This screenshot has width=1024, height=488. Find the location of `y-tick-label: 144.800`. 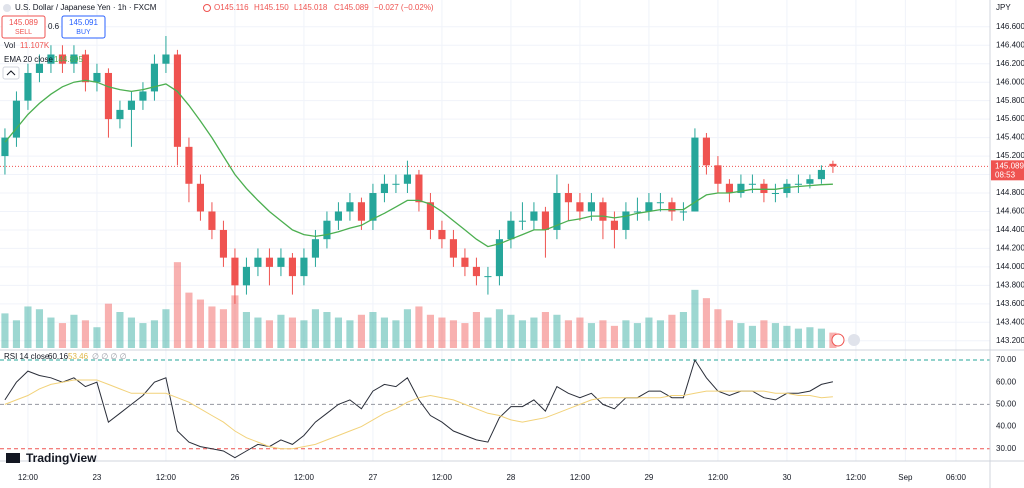

y-tick-label: 144.800 is located at coordinates (1010, 192).